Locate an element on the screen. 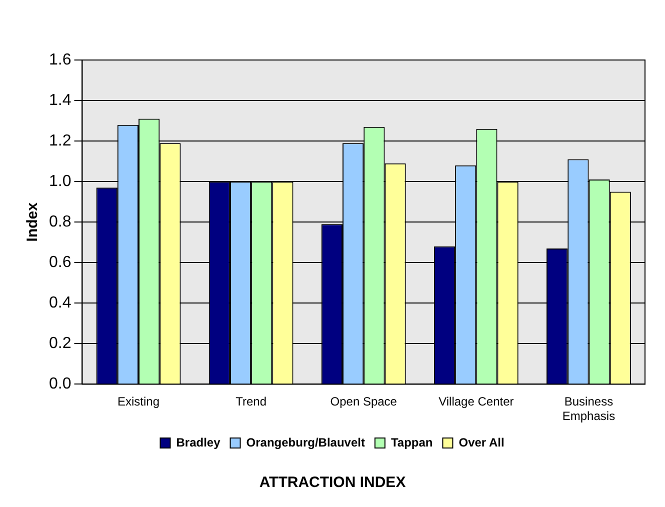 This screenshot has height=507, width=665. x-tick-label: Village Center is located at coordinates (476, 401).